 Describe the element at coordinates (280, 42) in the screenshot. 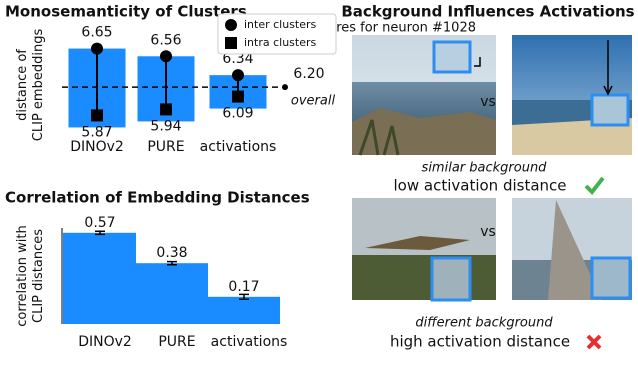

I see `legend-label: intra clusters` at that location.